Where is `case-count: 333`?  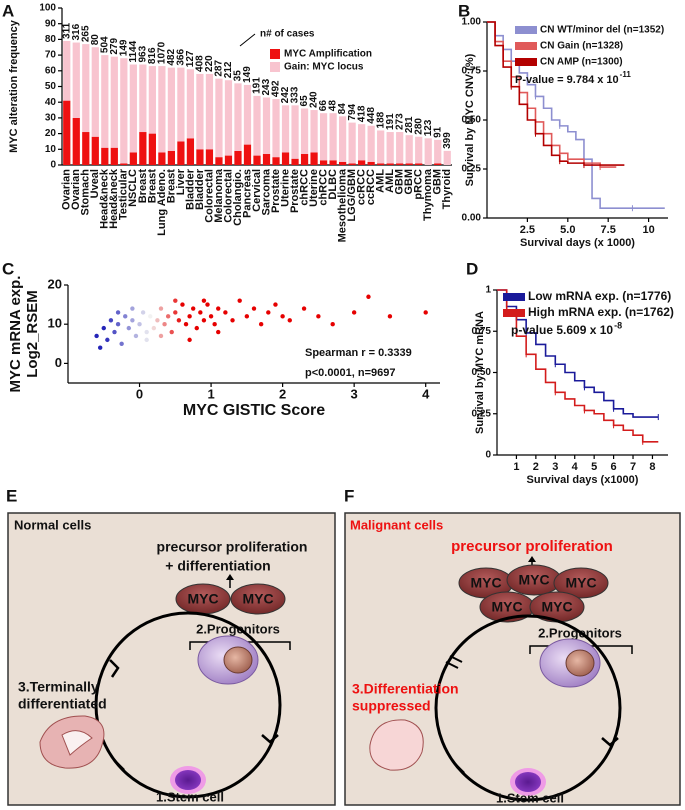
case-count: 333 is located at coordinates (295, 94).